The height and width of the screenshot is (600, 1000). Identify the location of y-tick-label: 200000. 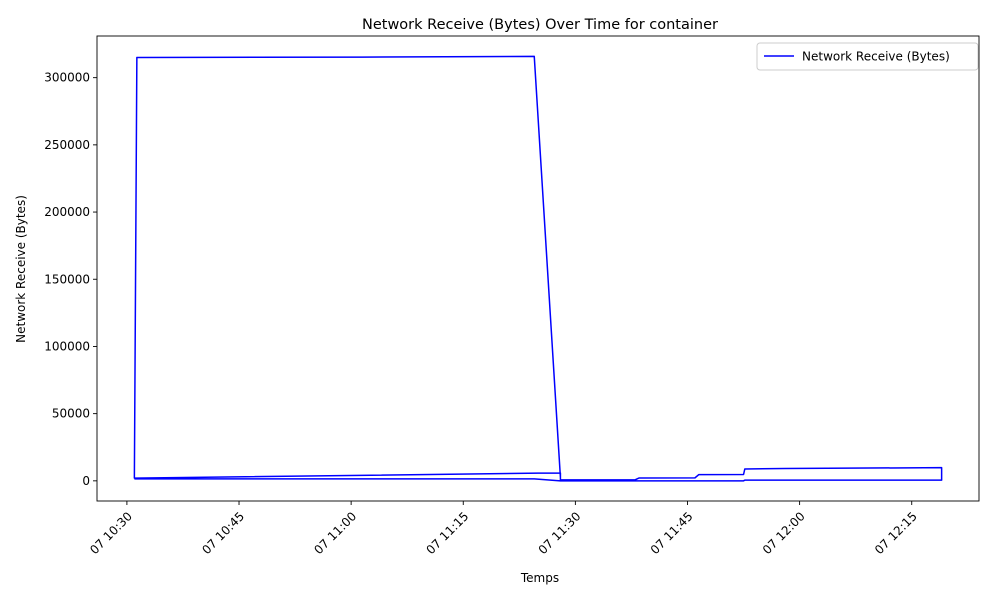
(67, 212).